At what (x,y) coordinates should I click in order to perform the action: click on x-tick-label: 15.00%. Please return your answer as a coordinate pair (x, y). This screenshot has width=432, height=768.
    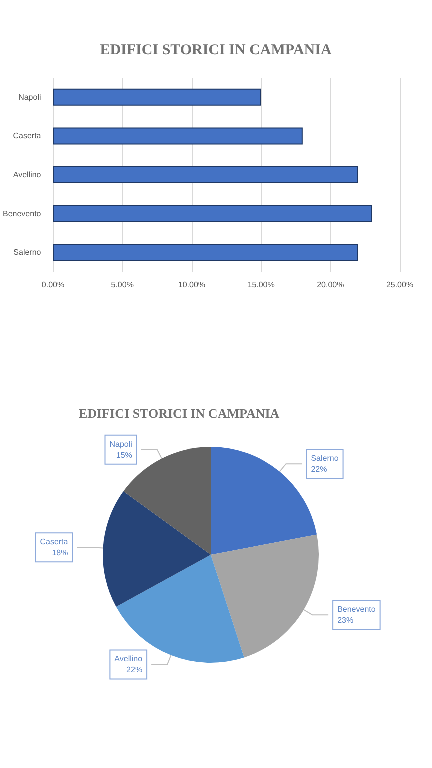
    Looking at the image, I should click on (261, 285).